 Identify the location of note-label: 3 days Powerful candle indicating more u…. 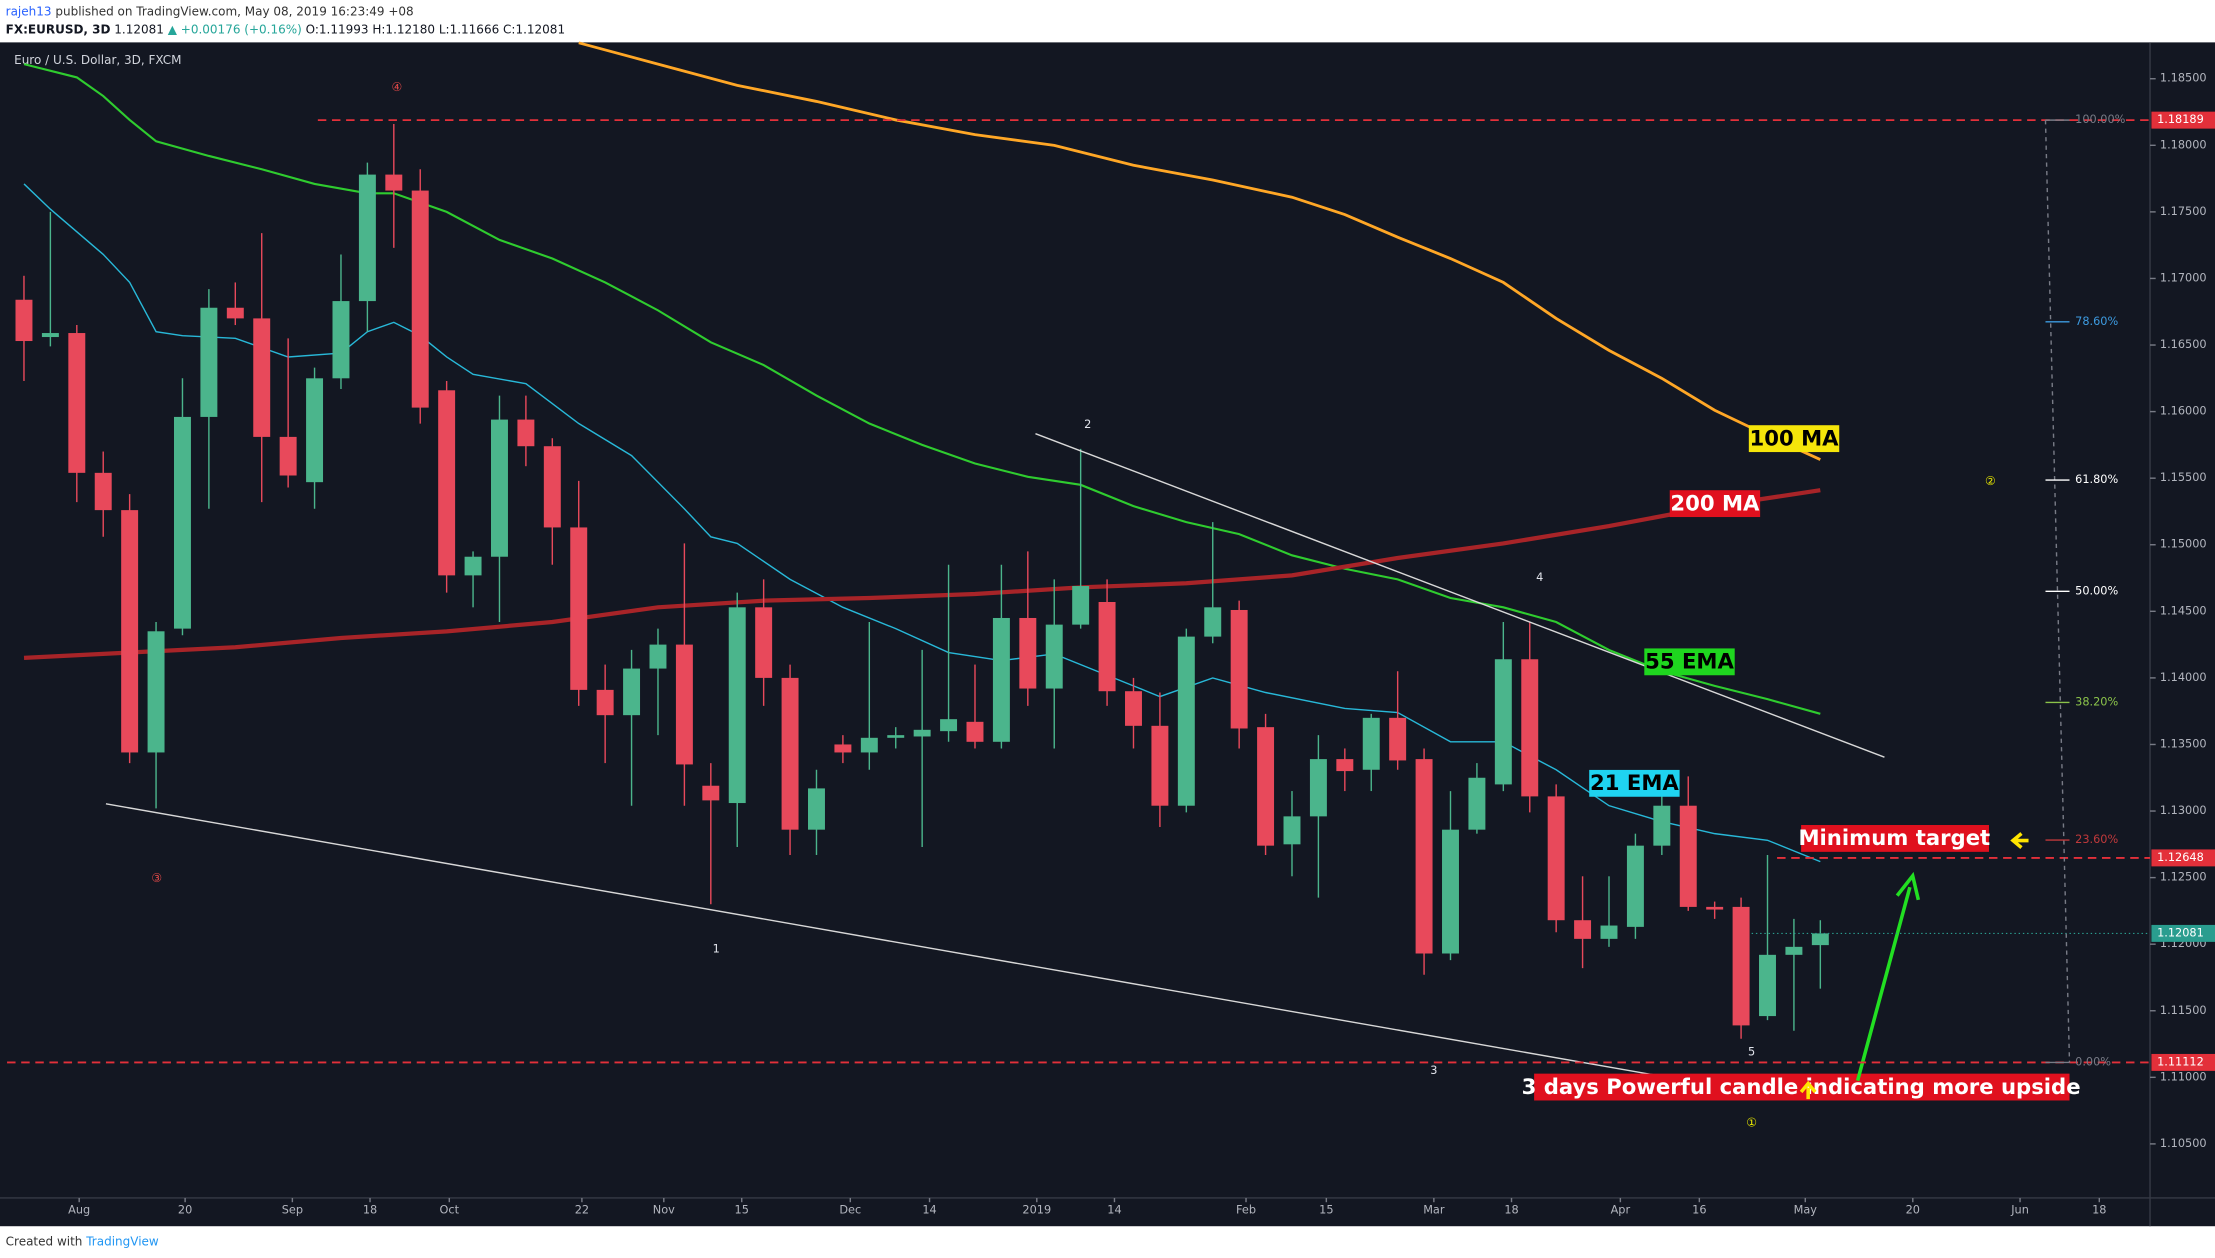
(1801, 1086).